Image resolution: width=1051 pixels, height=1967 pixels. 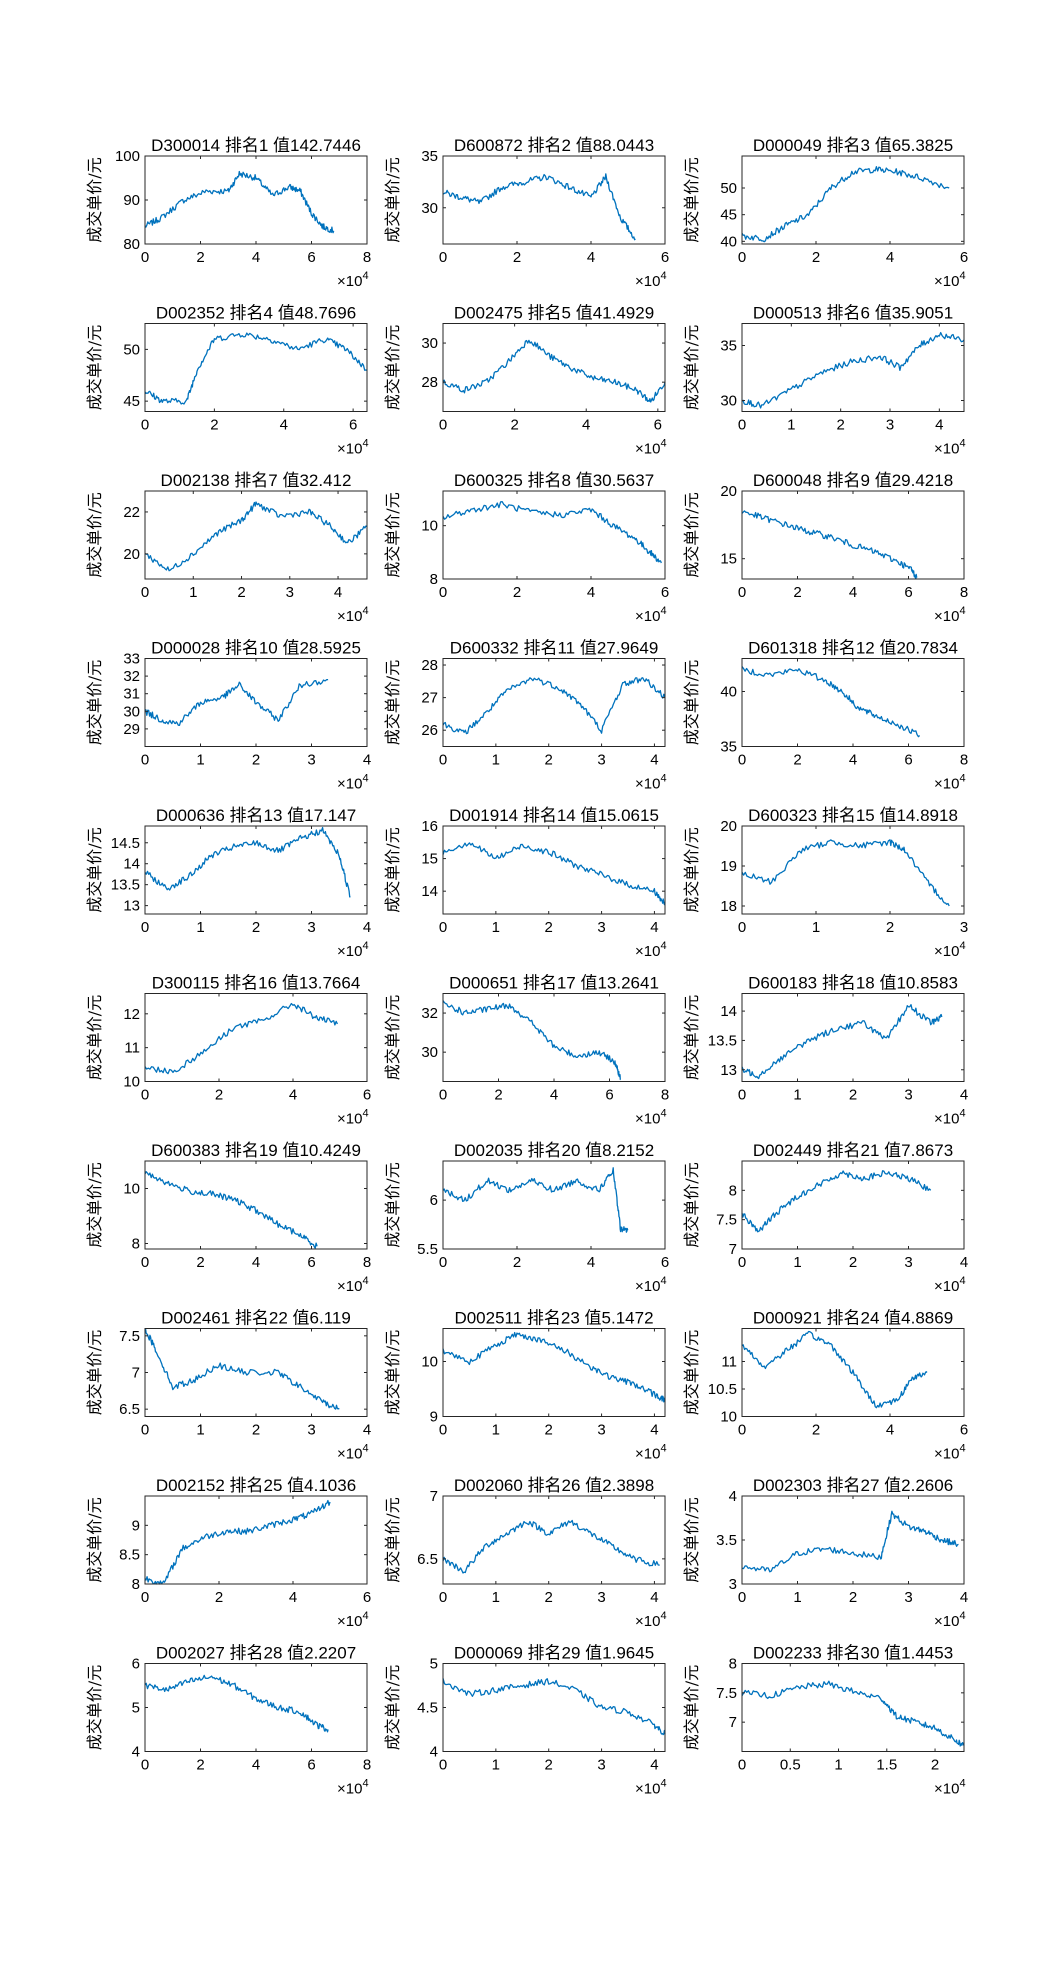 I want to click on subplot-4: D002352 排名4 值48.7696 0 2 4 6 ×10⁴ 45 50 成交单价/元, so click(x=227, y=381).